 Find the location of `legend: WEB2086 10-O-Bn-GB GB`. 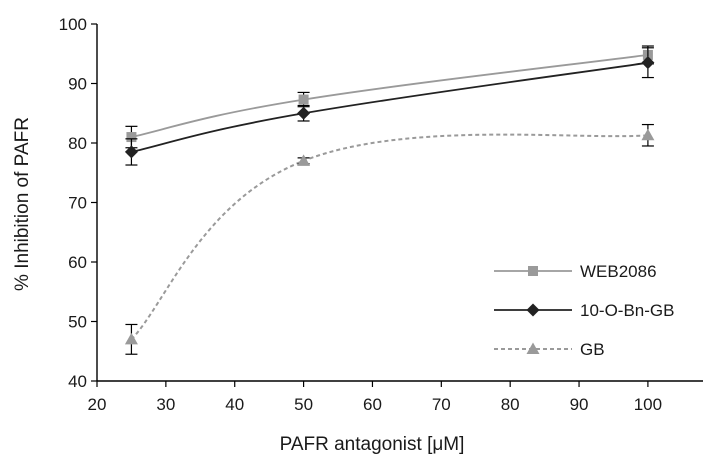

legend: WEB2086 10-O-Bn-GB GB is located at coordinates (584, 310).